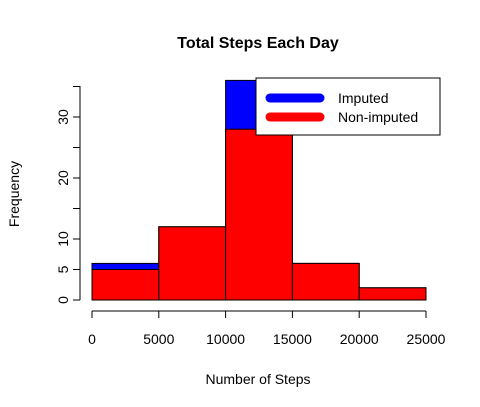  What do you see at coordinates (14, 194) in the screenshot?
I see `y-axis-label: Frequency` at bounding box center [14, 194].